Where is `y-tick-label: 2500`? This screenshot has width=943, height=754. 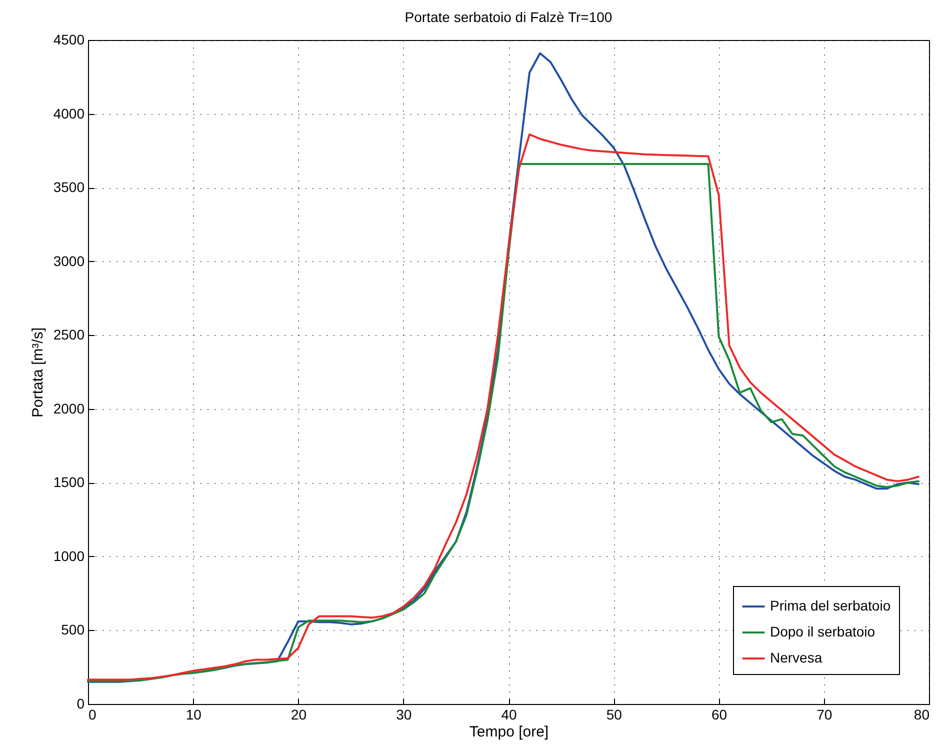 y-tick-label: 2500 is located at coordinates (69, 334).